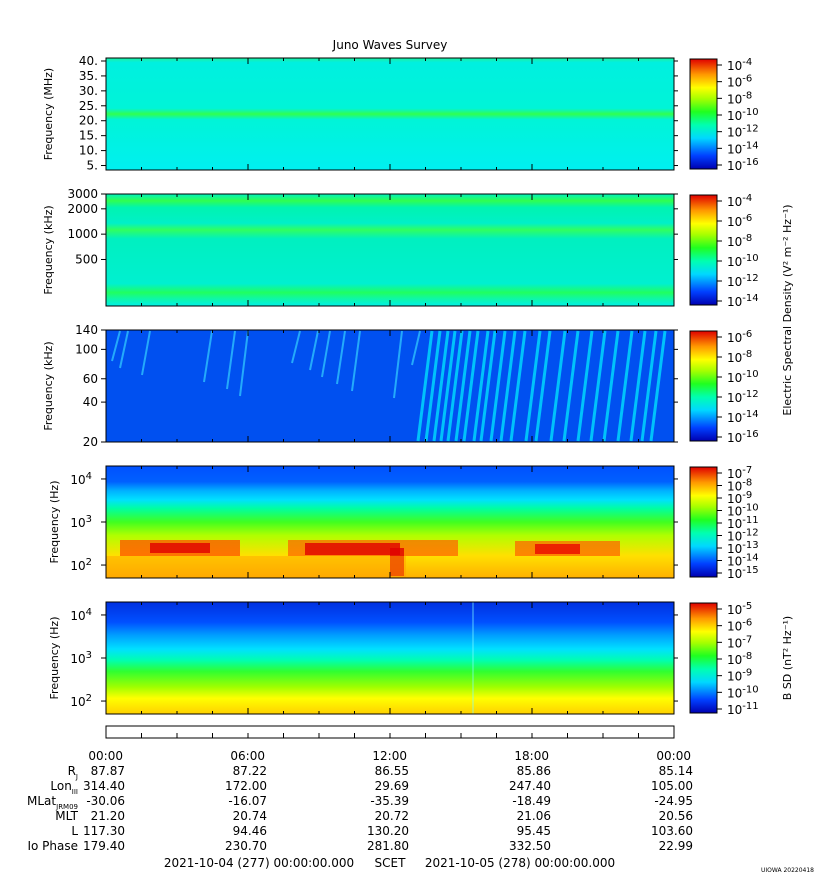 The width and height of the screenshot is (815, 880). I want to click on ephemeris-value: -24.95, so click(673, 801).